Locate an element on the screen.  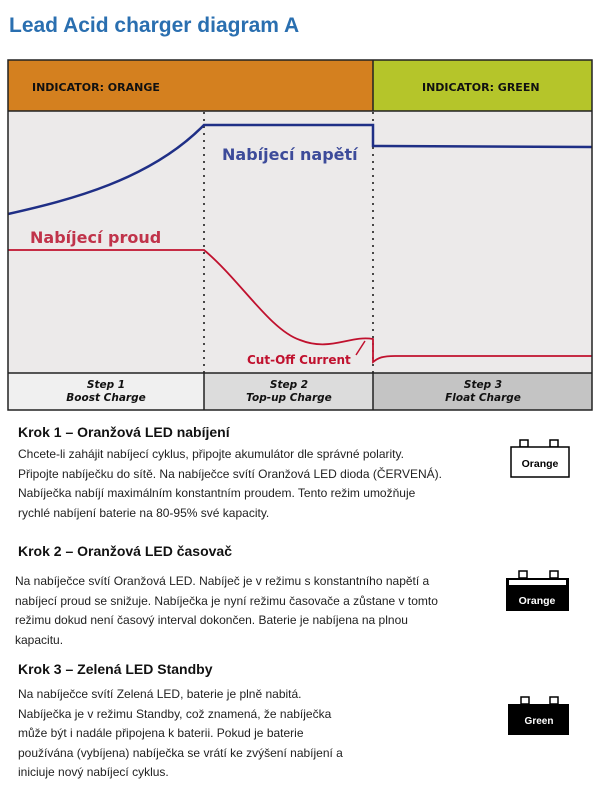
step3-heading: Krok 3 – Zelená LED Standby is located at coordinates (115, 669).